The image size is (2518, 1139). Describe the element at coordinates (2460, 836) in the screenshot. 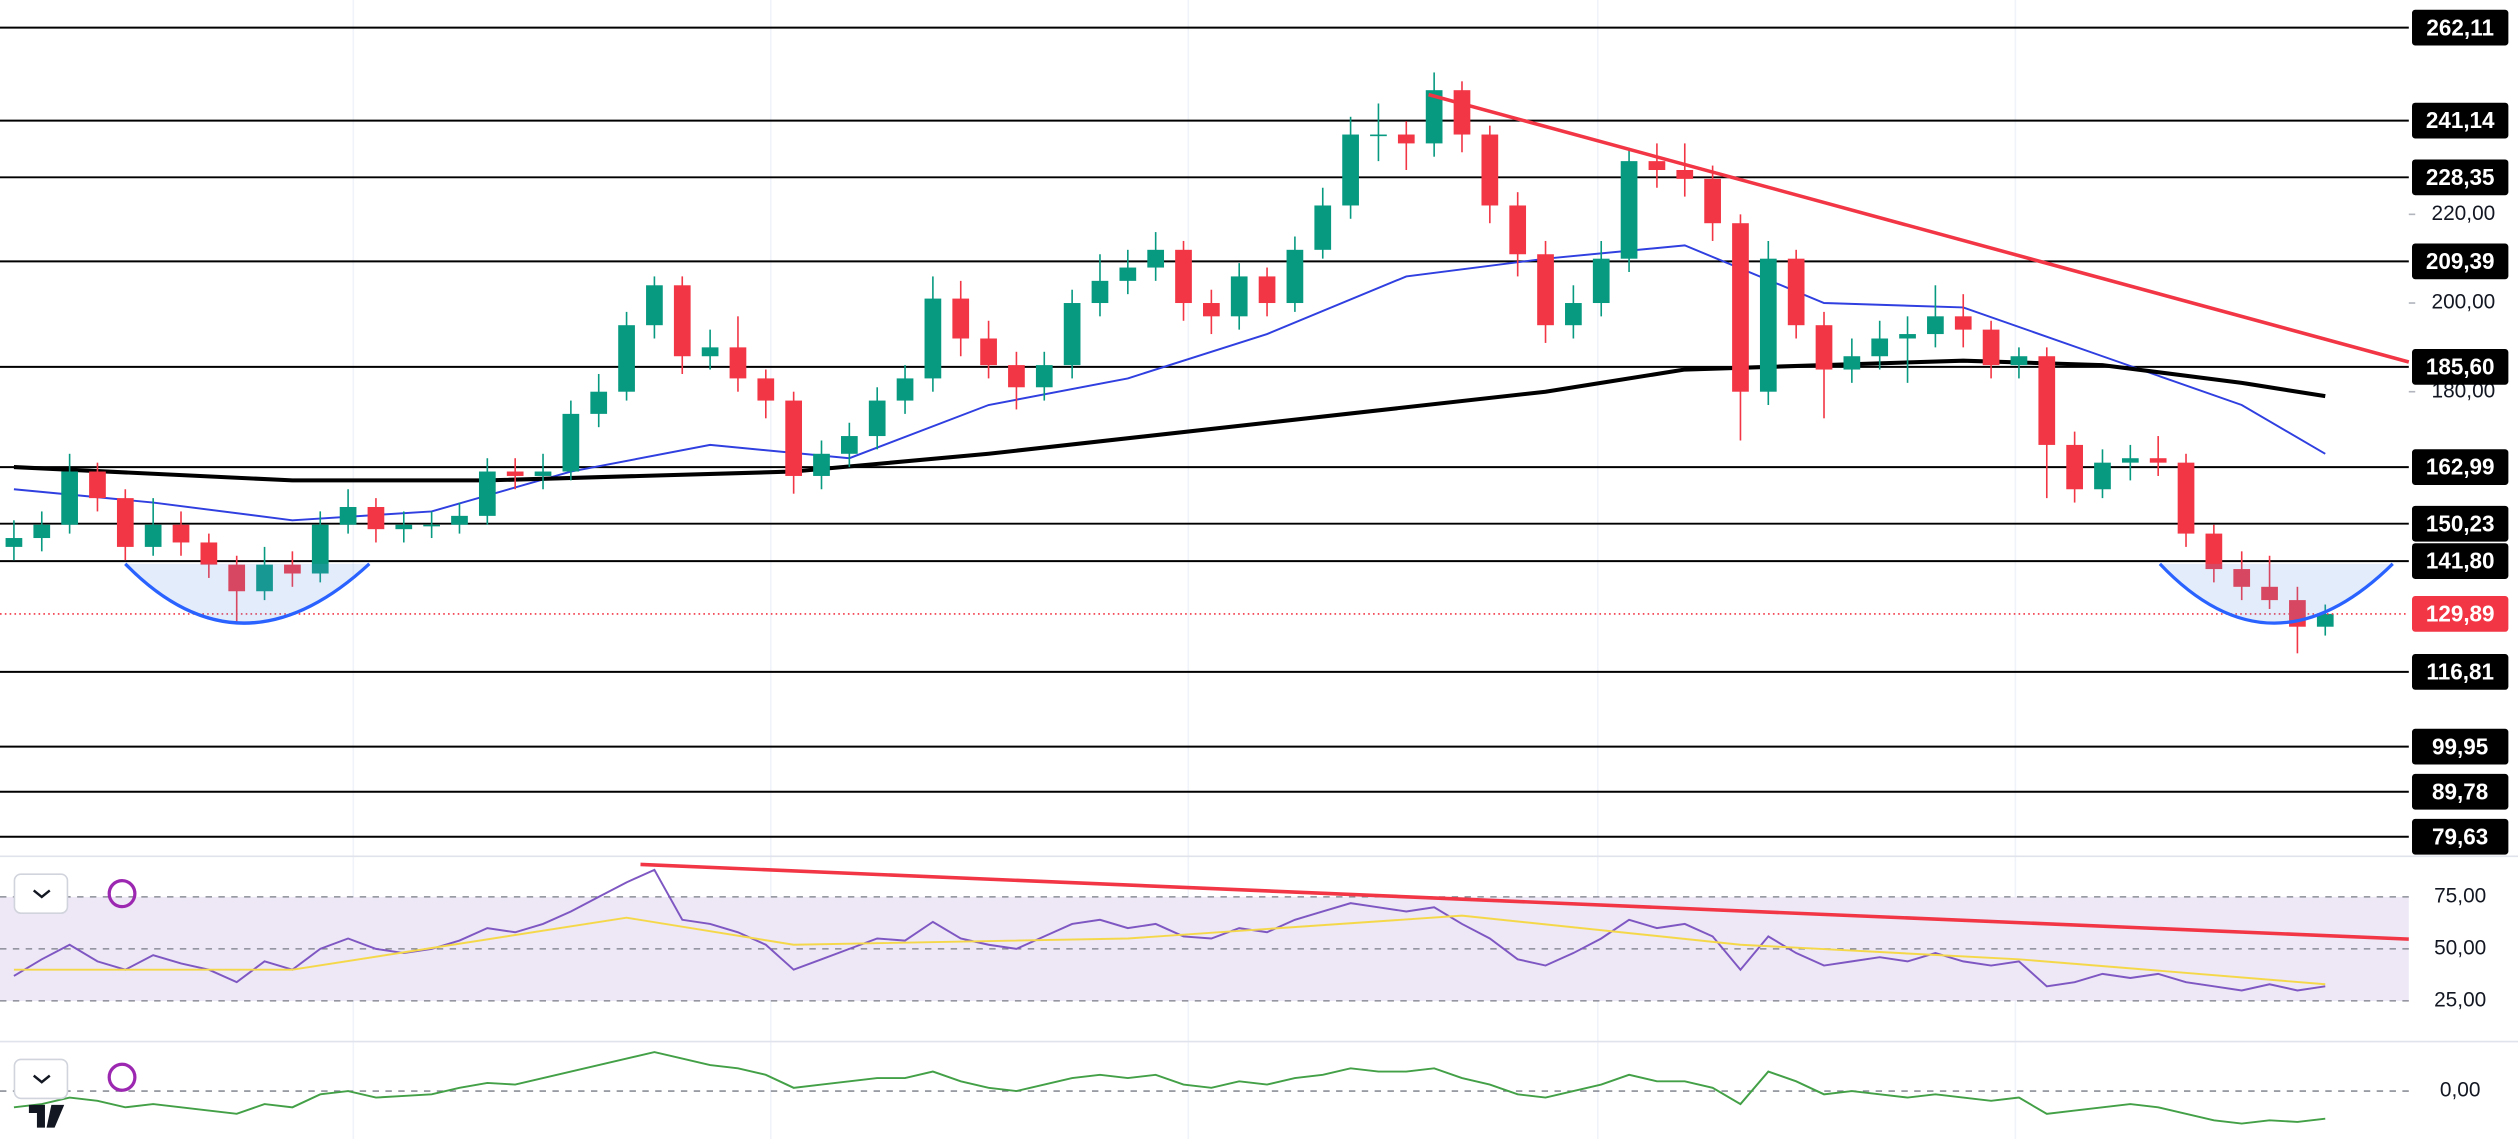

I see `level-label: 79,63` at that location.